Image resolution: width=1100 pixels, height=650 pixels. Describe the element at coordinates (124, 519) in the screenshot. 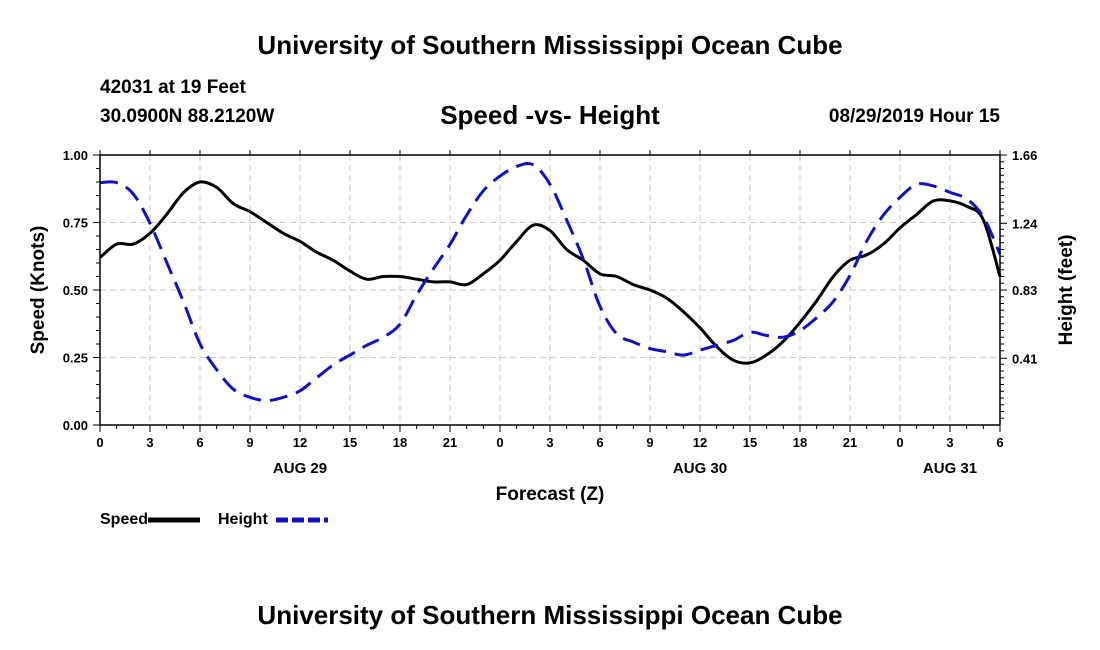

I see `legend-label-speed: Speed` at that location.